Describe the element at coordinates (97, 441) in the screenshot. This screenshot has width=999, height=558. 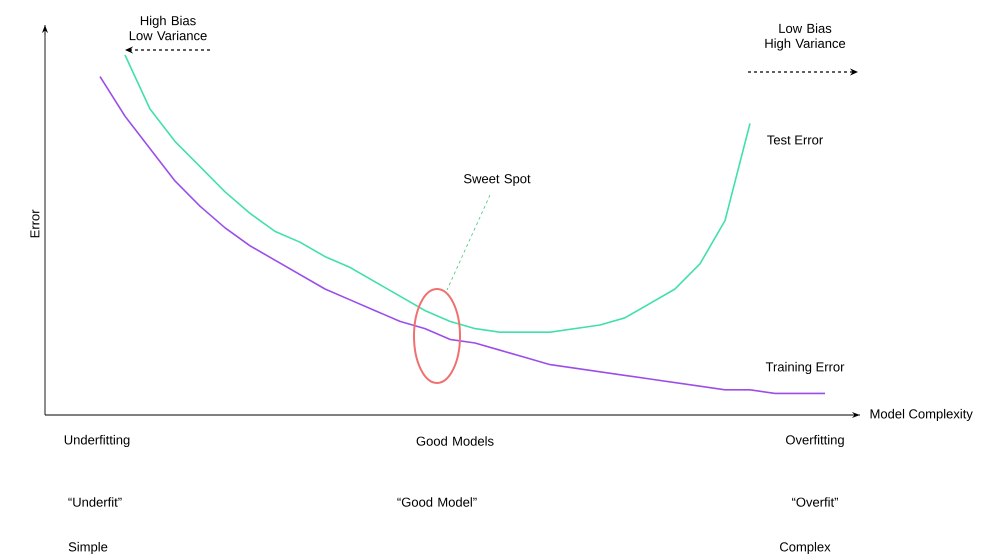
I see `text: Underfitting` at that location.